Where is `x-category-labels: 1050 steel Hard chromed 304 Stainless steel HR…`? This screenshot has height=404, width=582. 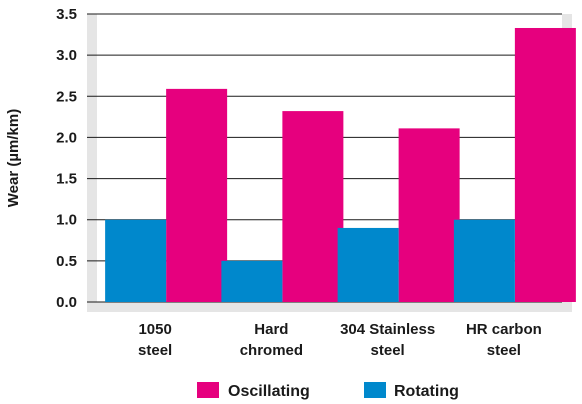
x-category-labels: 1050 steel Hard chromed 304 Stainless steel HR… is located at coordinates (340, 340).